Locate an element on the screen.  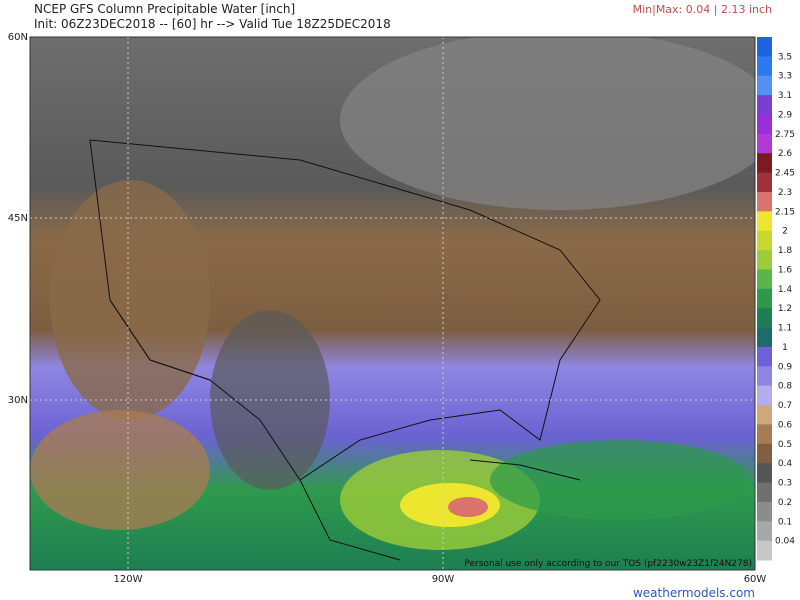
lon-label: 120W is located at coordinates (128, 579).